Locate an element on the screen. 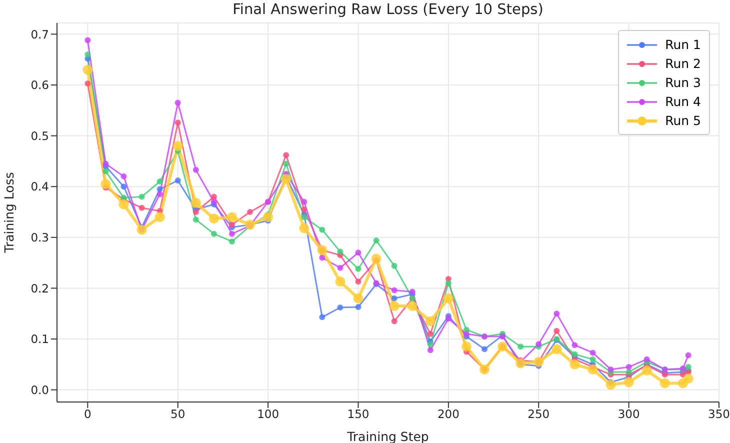 The image size is (730, 443). x-tick-label: 150 is located at coordinates (358, 414).